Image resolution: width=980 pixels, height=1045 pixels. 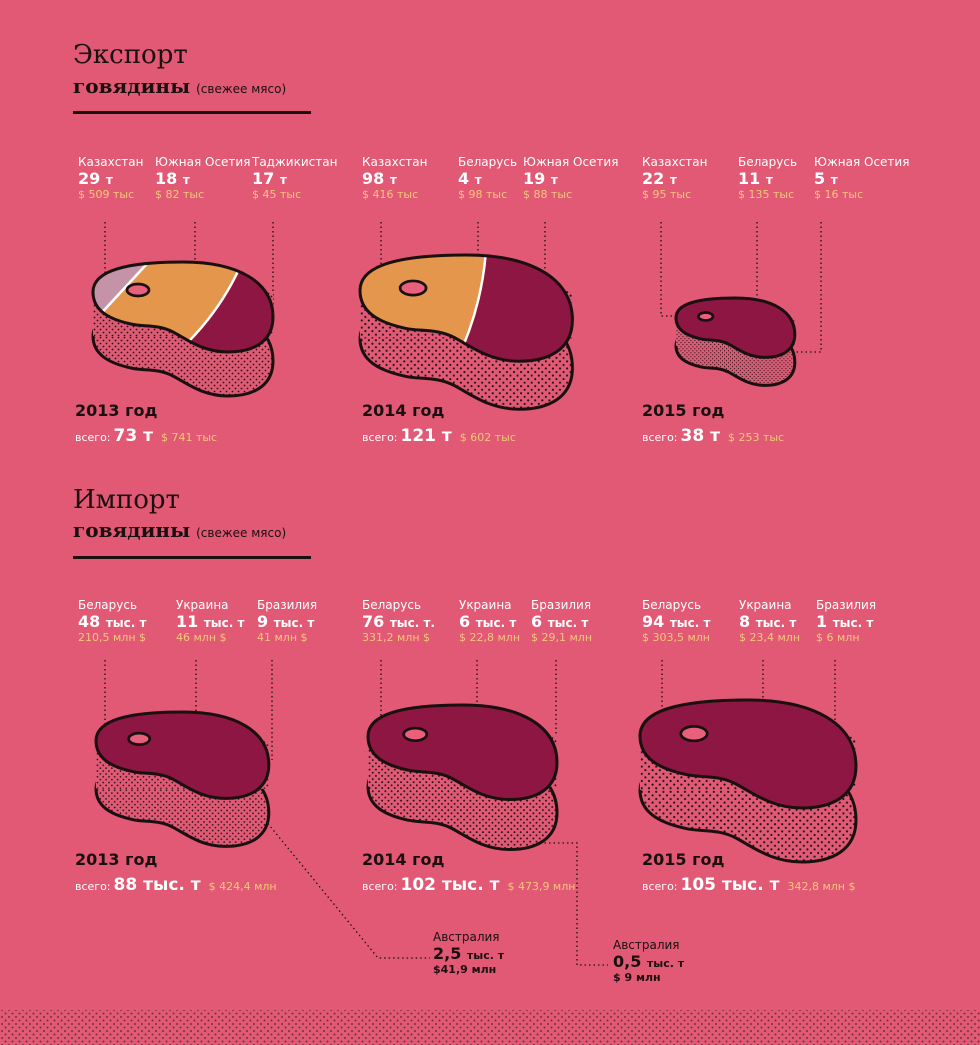 I want to click on export-2014-year: 2014 год, so click(x=403, y=410).